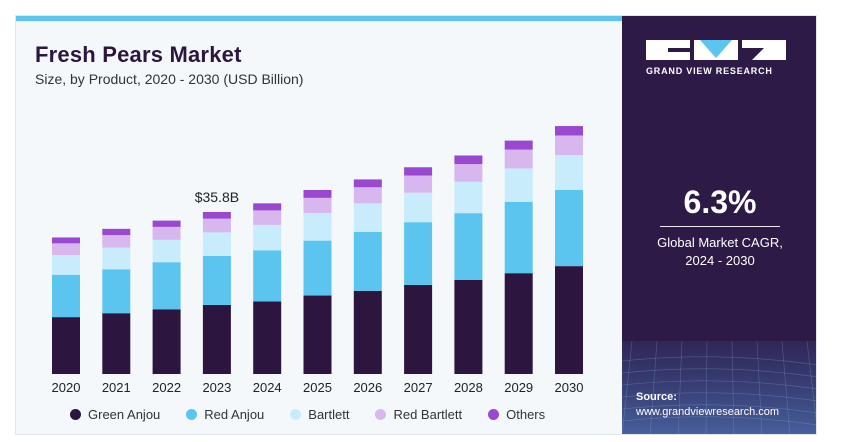 The width and height of the screenshot is (850, 442). I want to click on legend-label-others: Others, so click(526, 414).